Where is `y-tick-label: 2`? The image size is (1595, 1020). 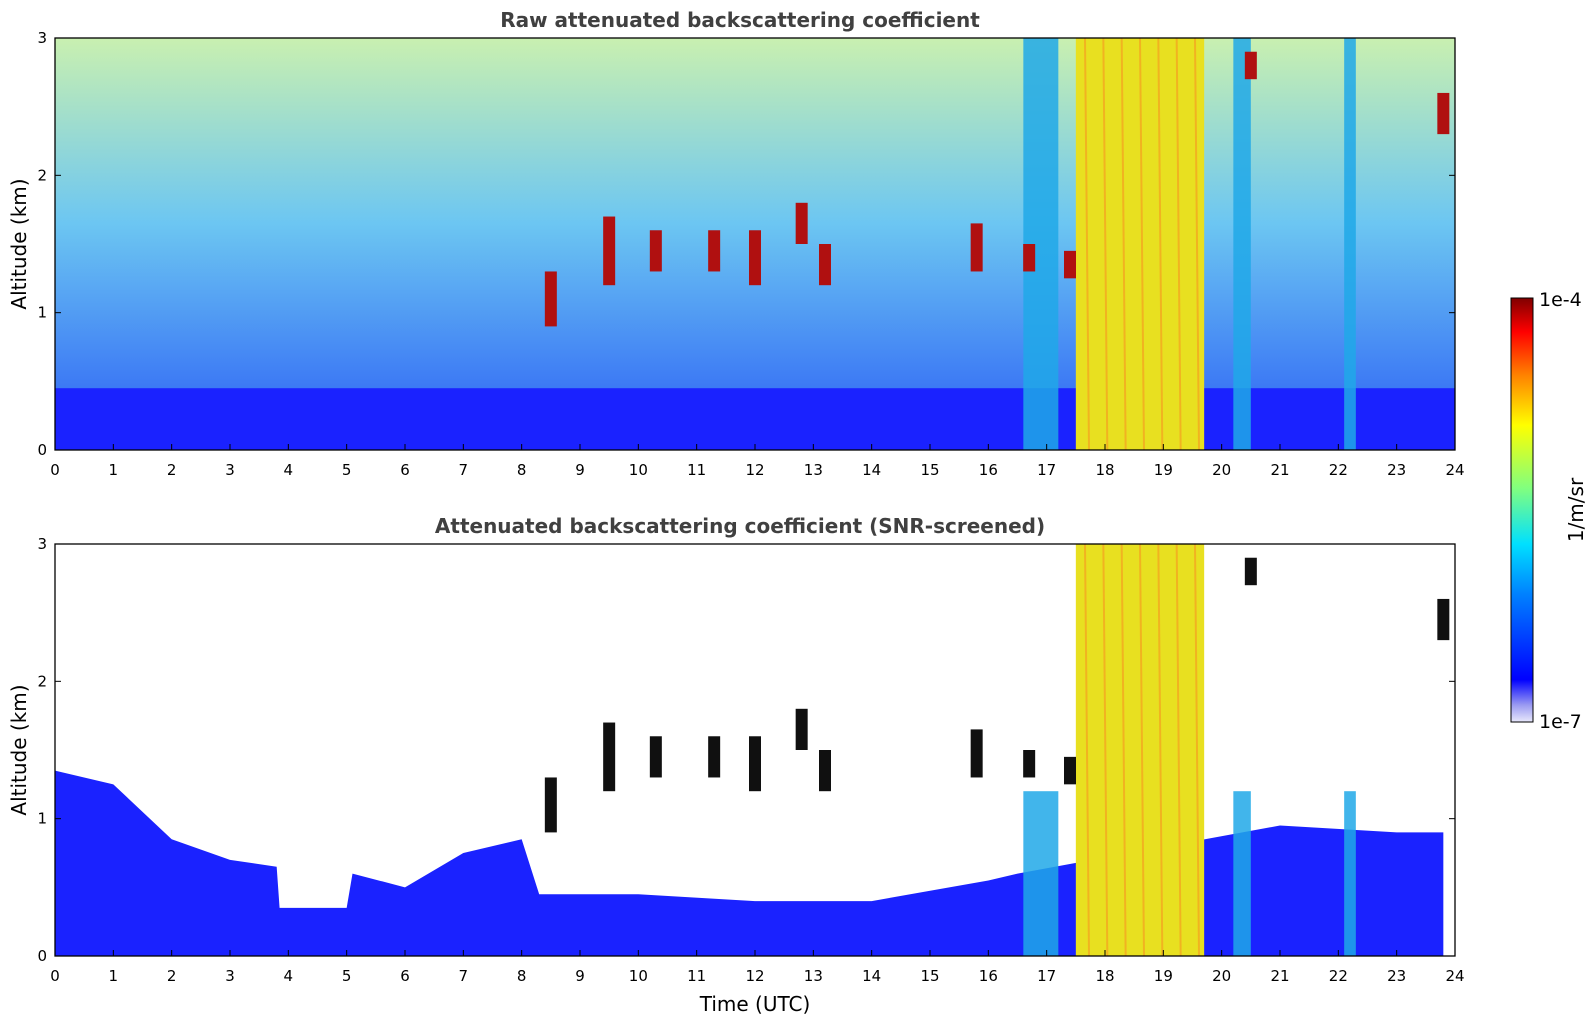
y-tick-label: 2 is located at coordinates (42, 175).